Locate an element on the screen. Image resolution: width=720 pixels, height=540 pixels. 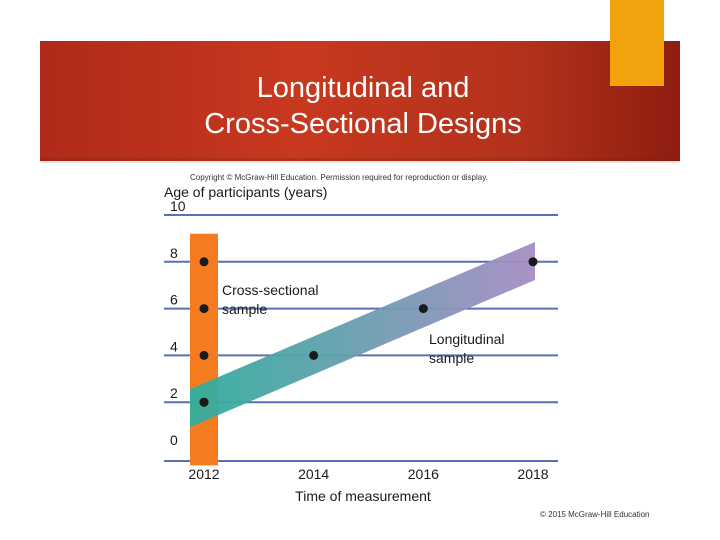
y-tick-label-2: 2 is located at coordinates (174, 393).